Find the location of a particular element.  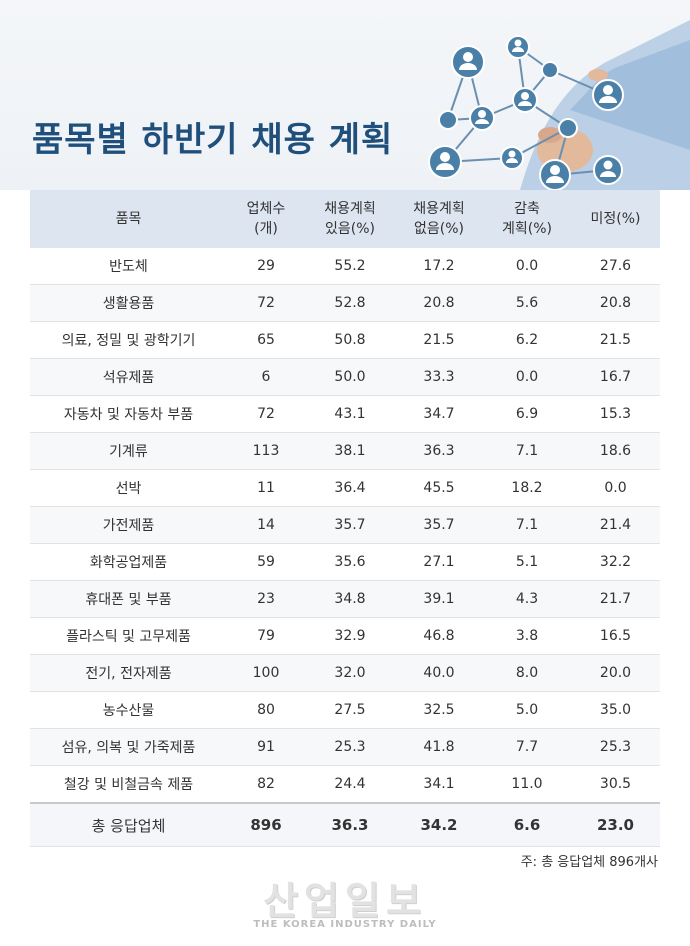

row-plan-no: 39.1 is located at coordinates (439, 599).